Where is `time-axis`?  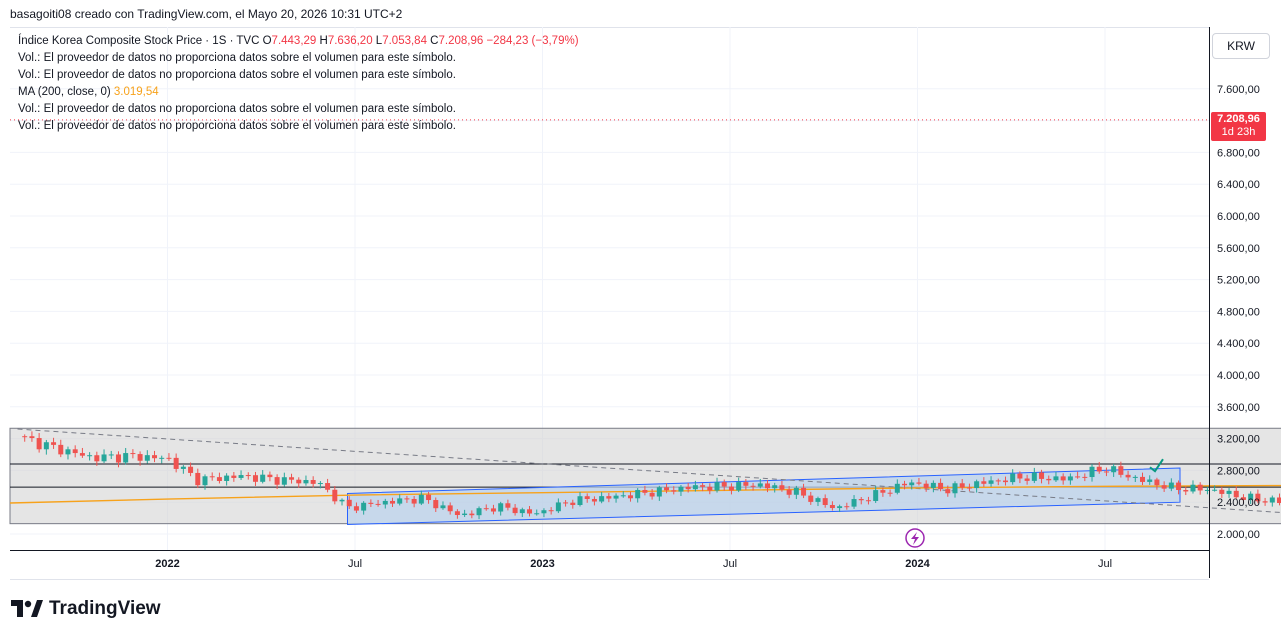 time-axis is located at coordinates (609, 550).